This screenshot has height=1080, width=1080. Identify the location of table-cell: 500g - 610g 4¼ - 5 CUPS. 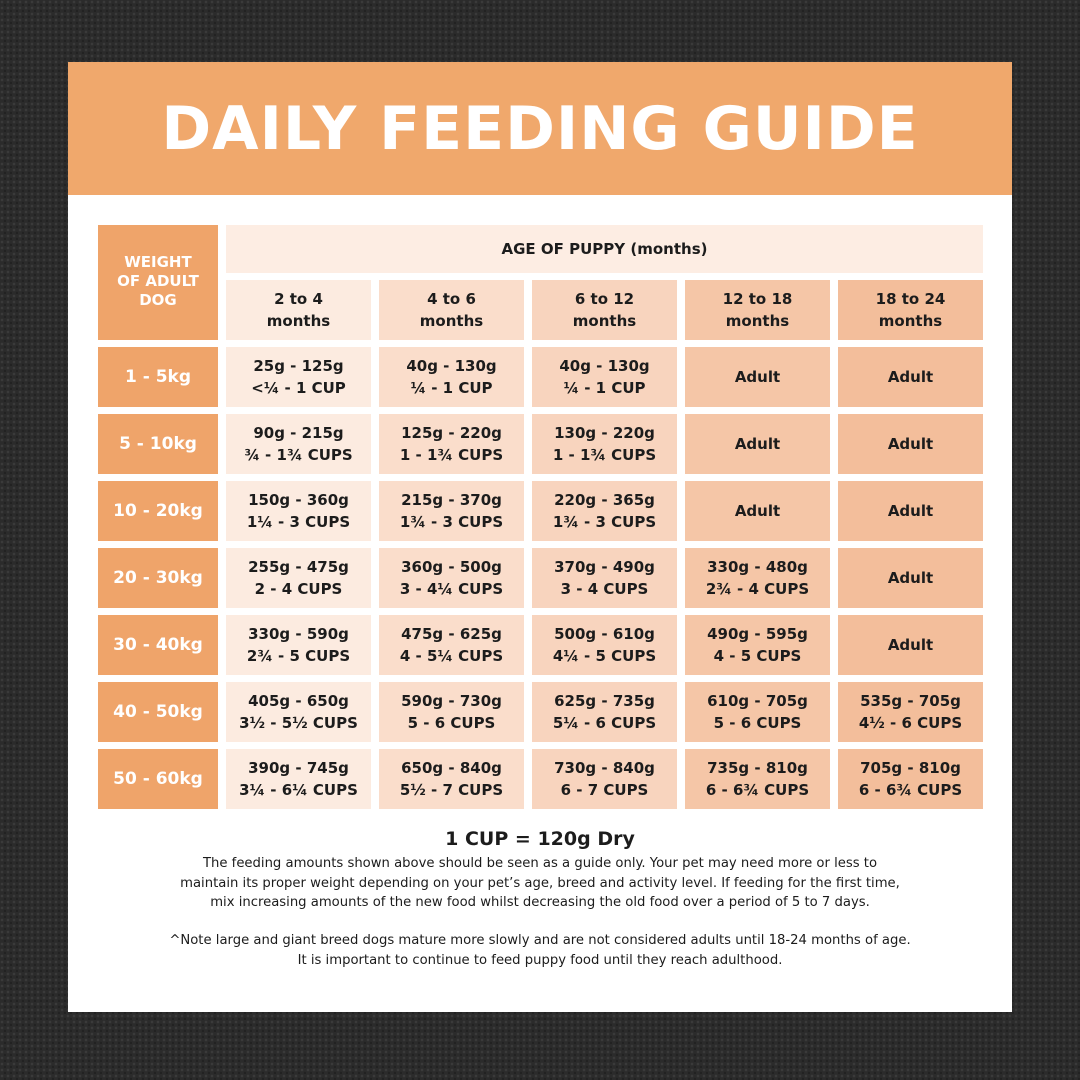
(604, 645).